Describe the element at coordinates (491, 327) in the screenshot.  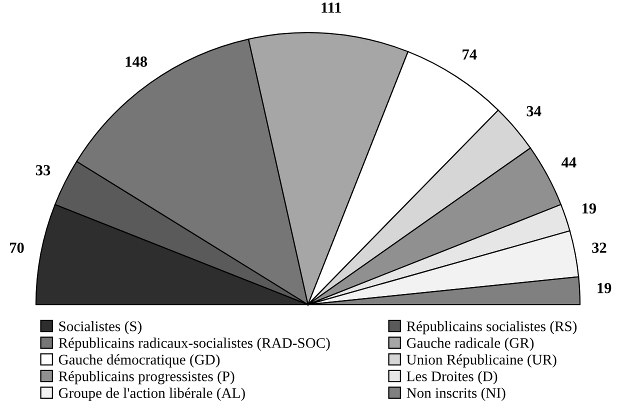
I see `legend-label: Républicains socialistes (RS)` at that location.